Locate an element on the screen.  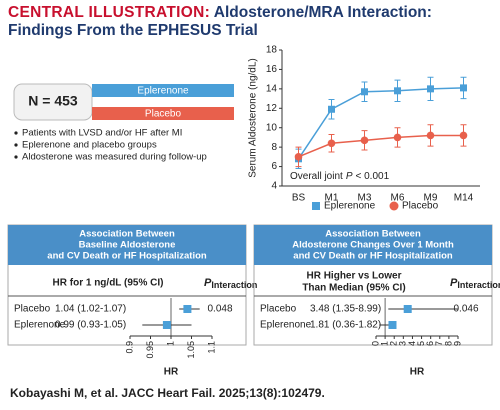
x-tick-label: 5 is located at coordinates (421, 343).